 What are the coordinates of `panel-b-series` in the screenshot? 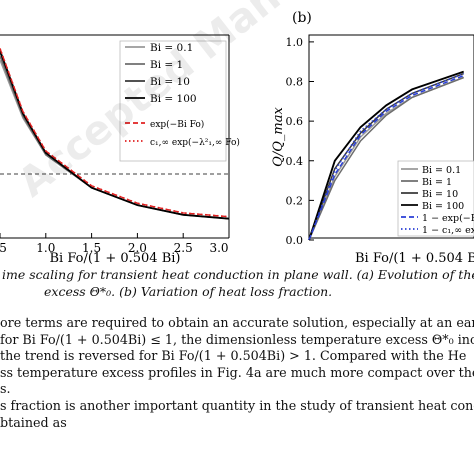 It's located at (386, 155).